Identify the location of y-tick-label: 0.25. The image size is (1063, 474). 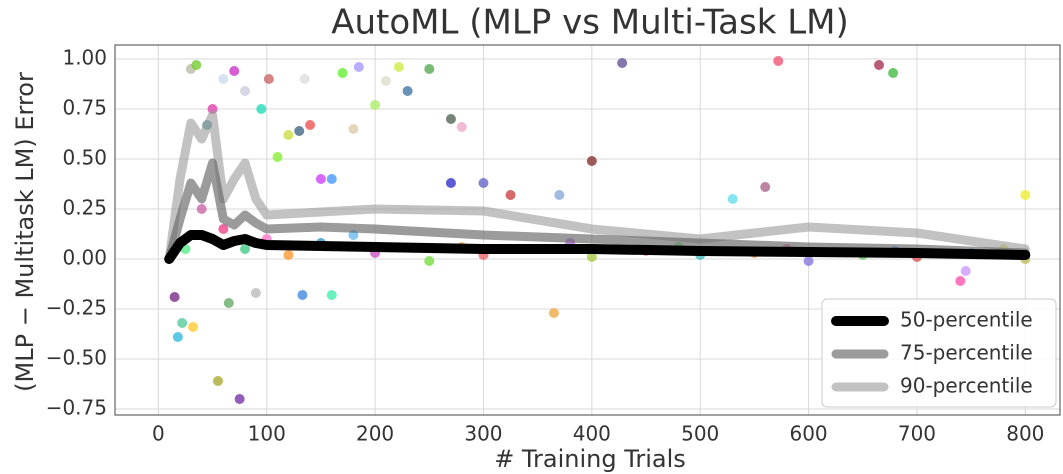
(84, 208).